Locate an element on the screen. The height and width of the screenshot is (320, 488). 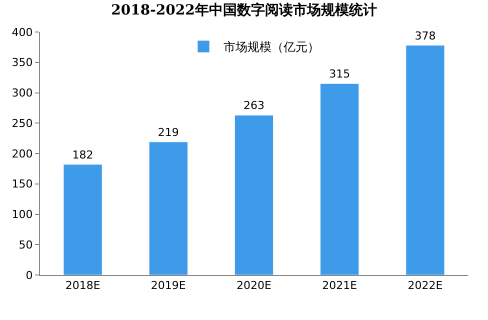
y-tick-label: 200 is located at coordinates (22, 153).